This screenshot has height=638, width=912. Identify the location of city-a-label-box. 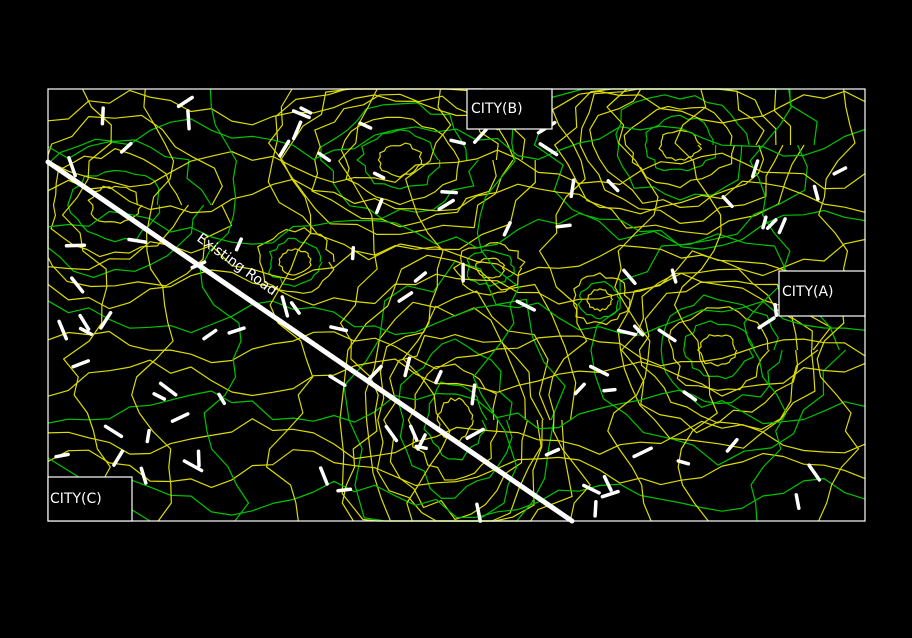
(822, 293).